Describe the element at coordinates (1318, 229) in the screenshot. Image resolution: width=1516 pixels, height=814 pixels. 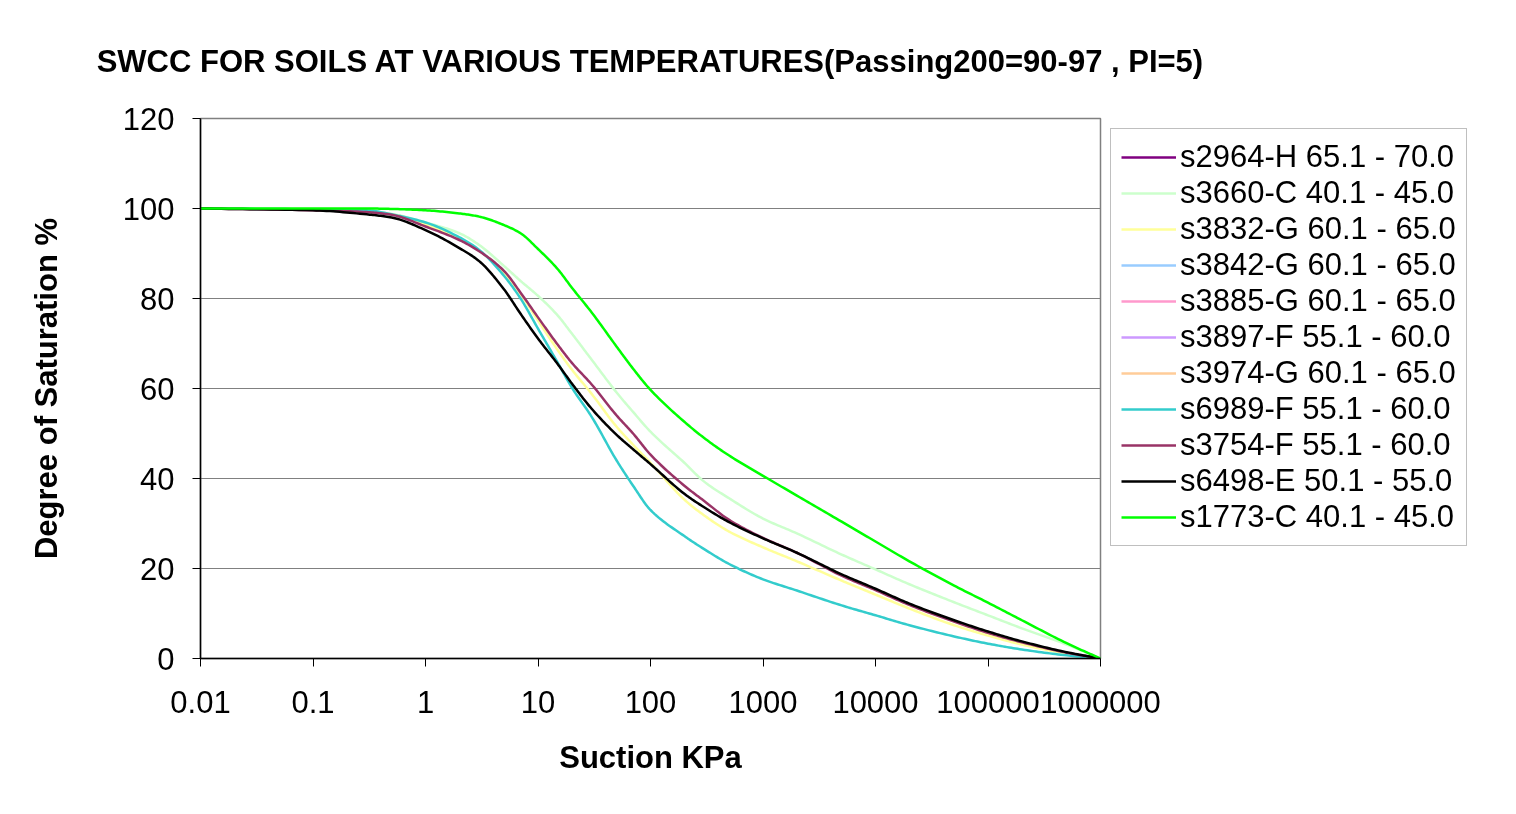
I see `legend-label: s3832-G 60.1 - 65.0` at that location.